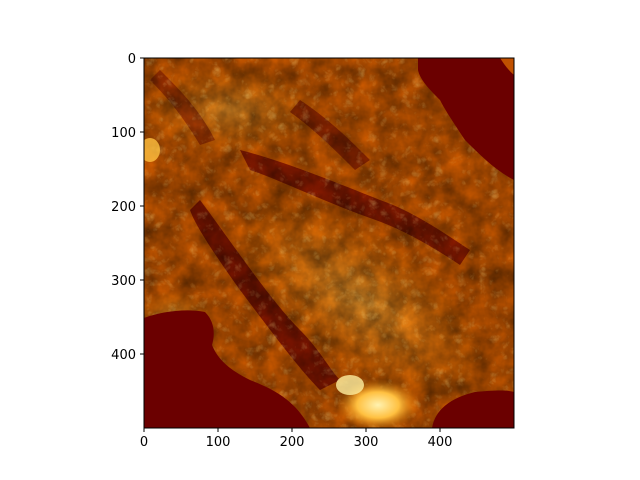  What do you see at coordinates (440, 442) in the screenshot?
I see `x-tick-label: 400` at bounding box center [440, 442].